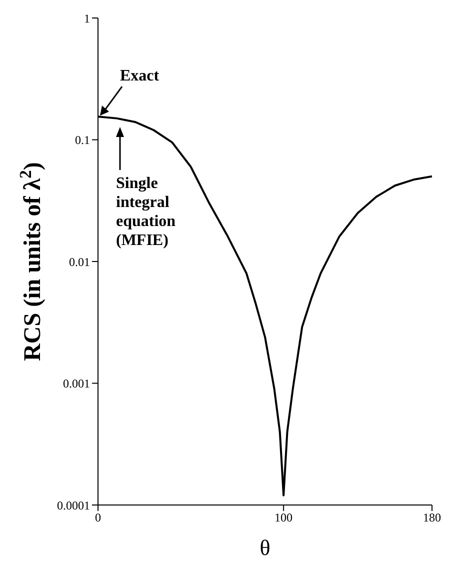  Describe the element at coordinates (265, 547) in the screenshot. I see `x-axis-title: θ` at that location.